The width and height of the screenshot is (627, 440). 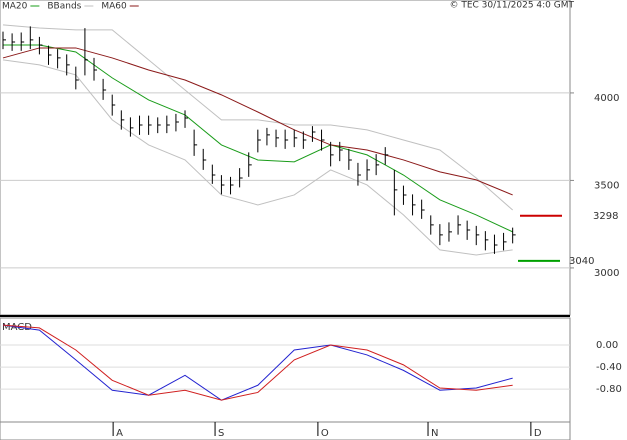 What do you see at coordinates (221, 433) in the screenshot?
I see `x-tick-label: S` at bounding box center [221, 433].